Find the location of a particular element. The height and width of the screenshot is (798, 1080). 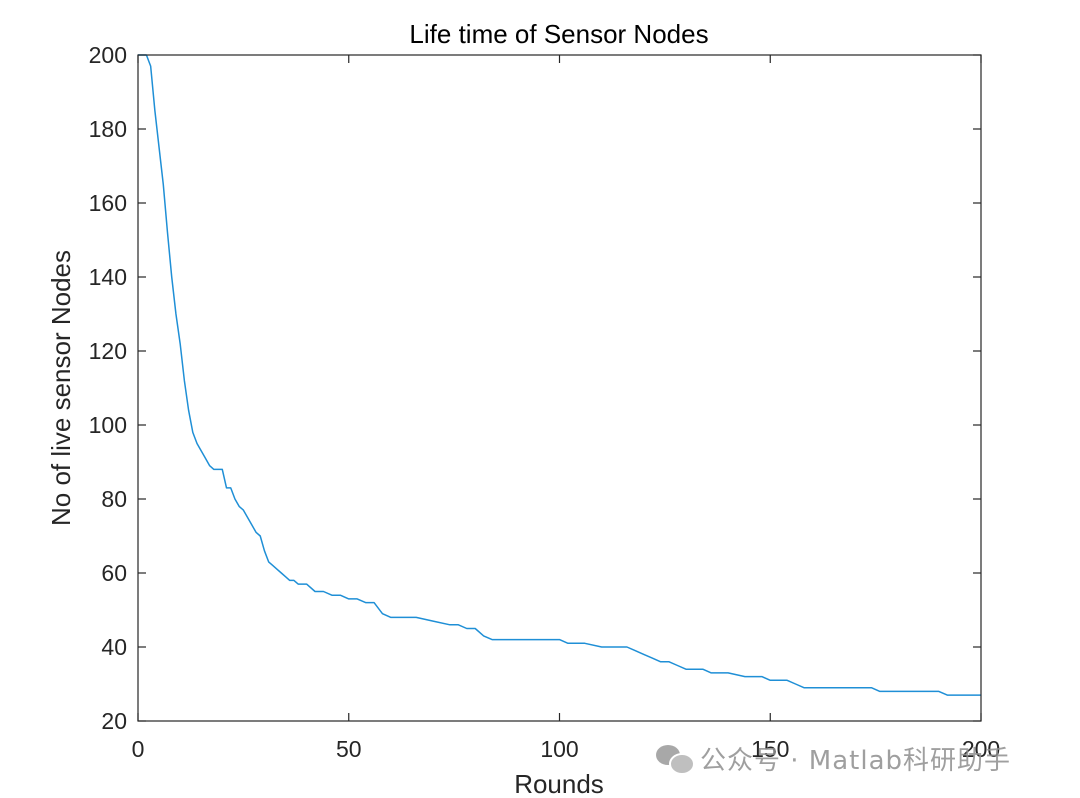

y-tick-label: 20 is located at coordinates (114, 721).